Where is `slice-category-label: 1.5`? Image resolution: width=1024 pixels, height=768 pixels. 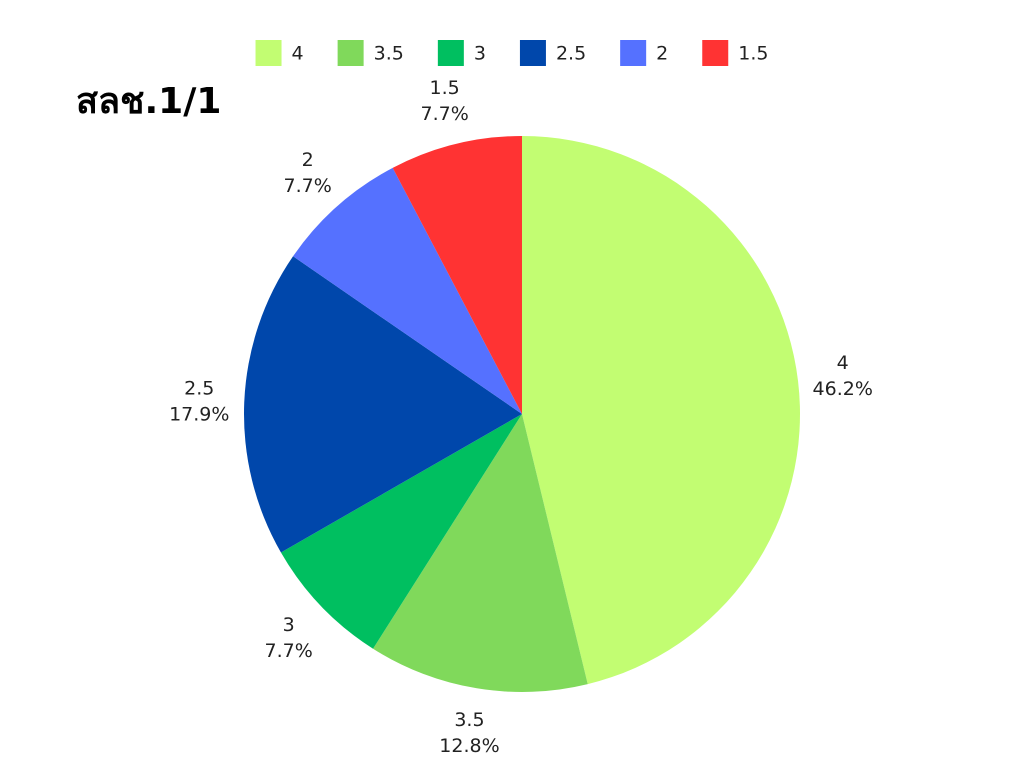
slice-category-label: 1.5 is located at coordinates (445, 88).